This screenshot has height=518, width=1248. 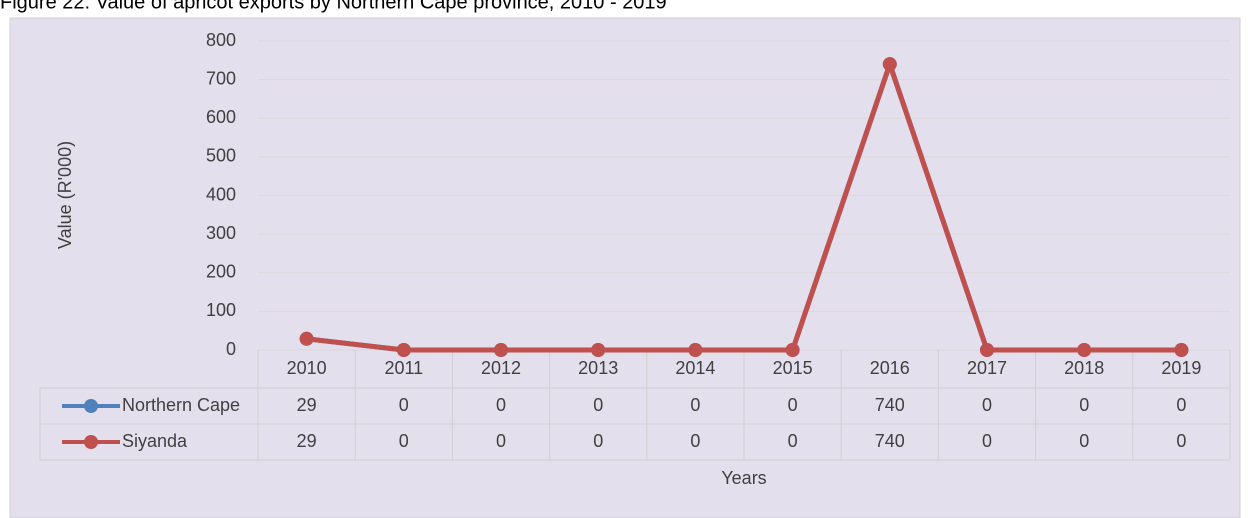 What do you see at coordinates (307, 368) in the screenshot?
I see `x-tick-label: 2010` at bounding box center [307, 368].